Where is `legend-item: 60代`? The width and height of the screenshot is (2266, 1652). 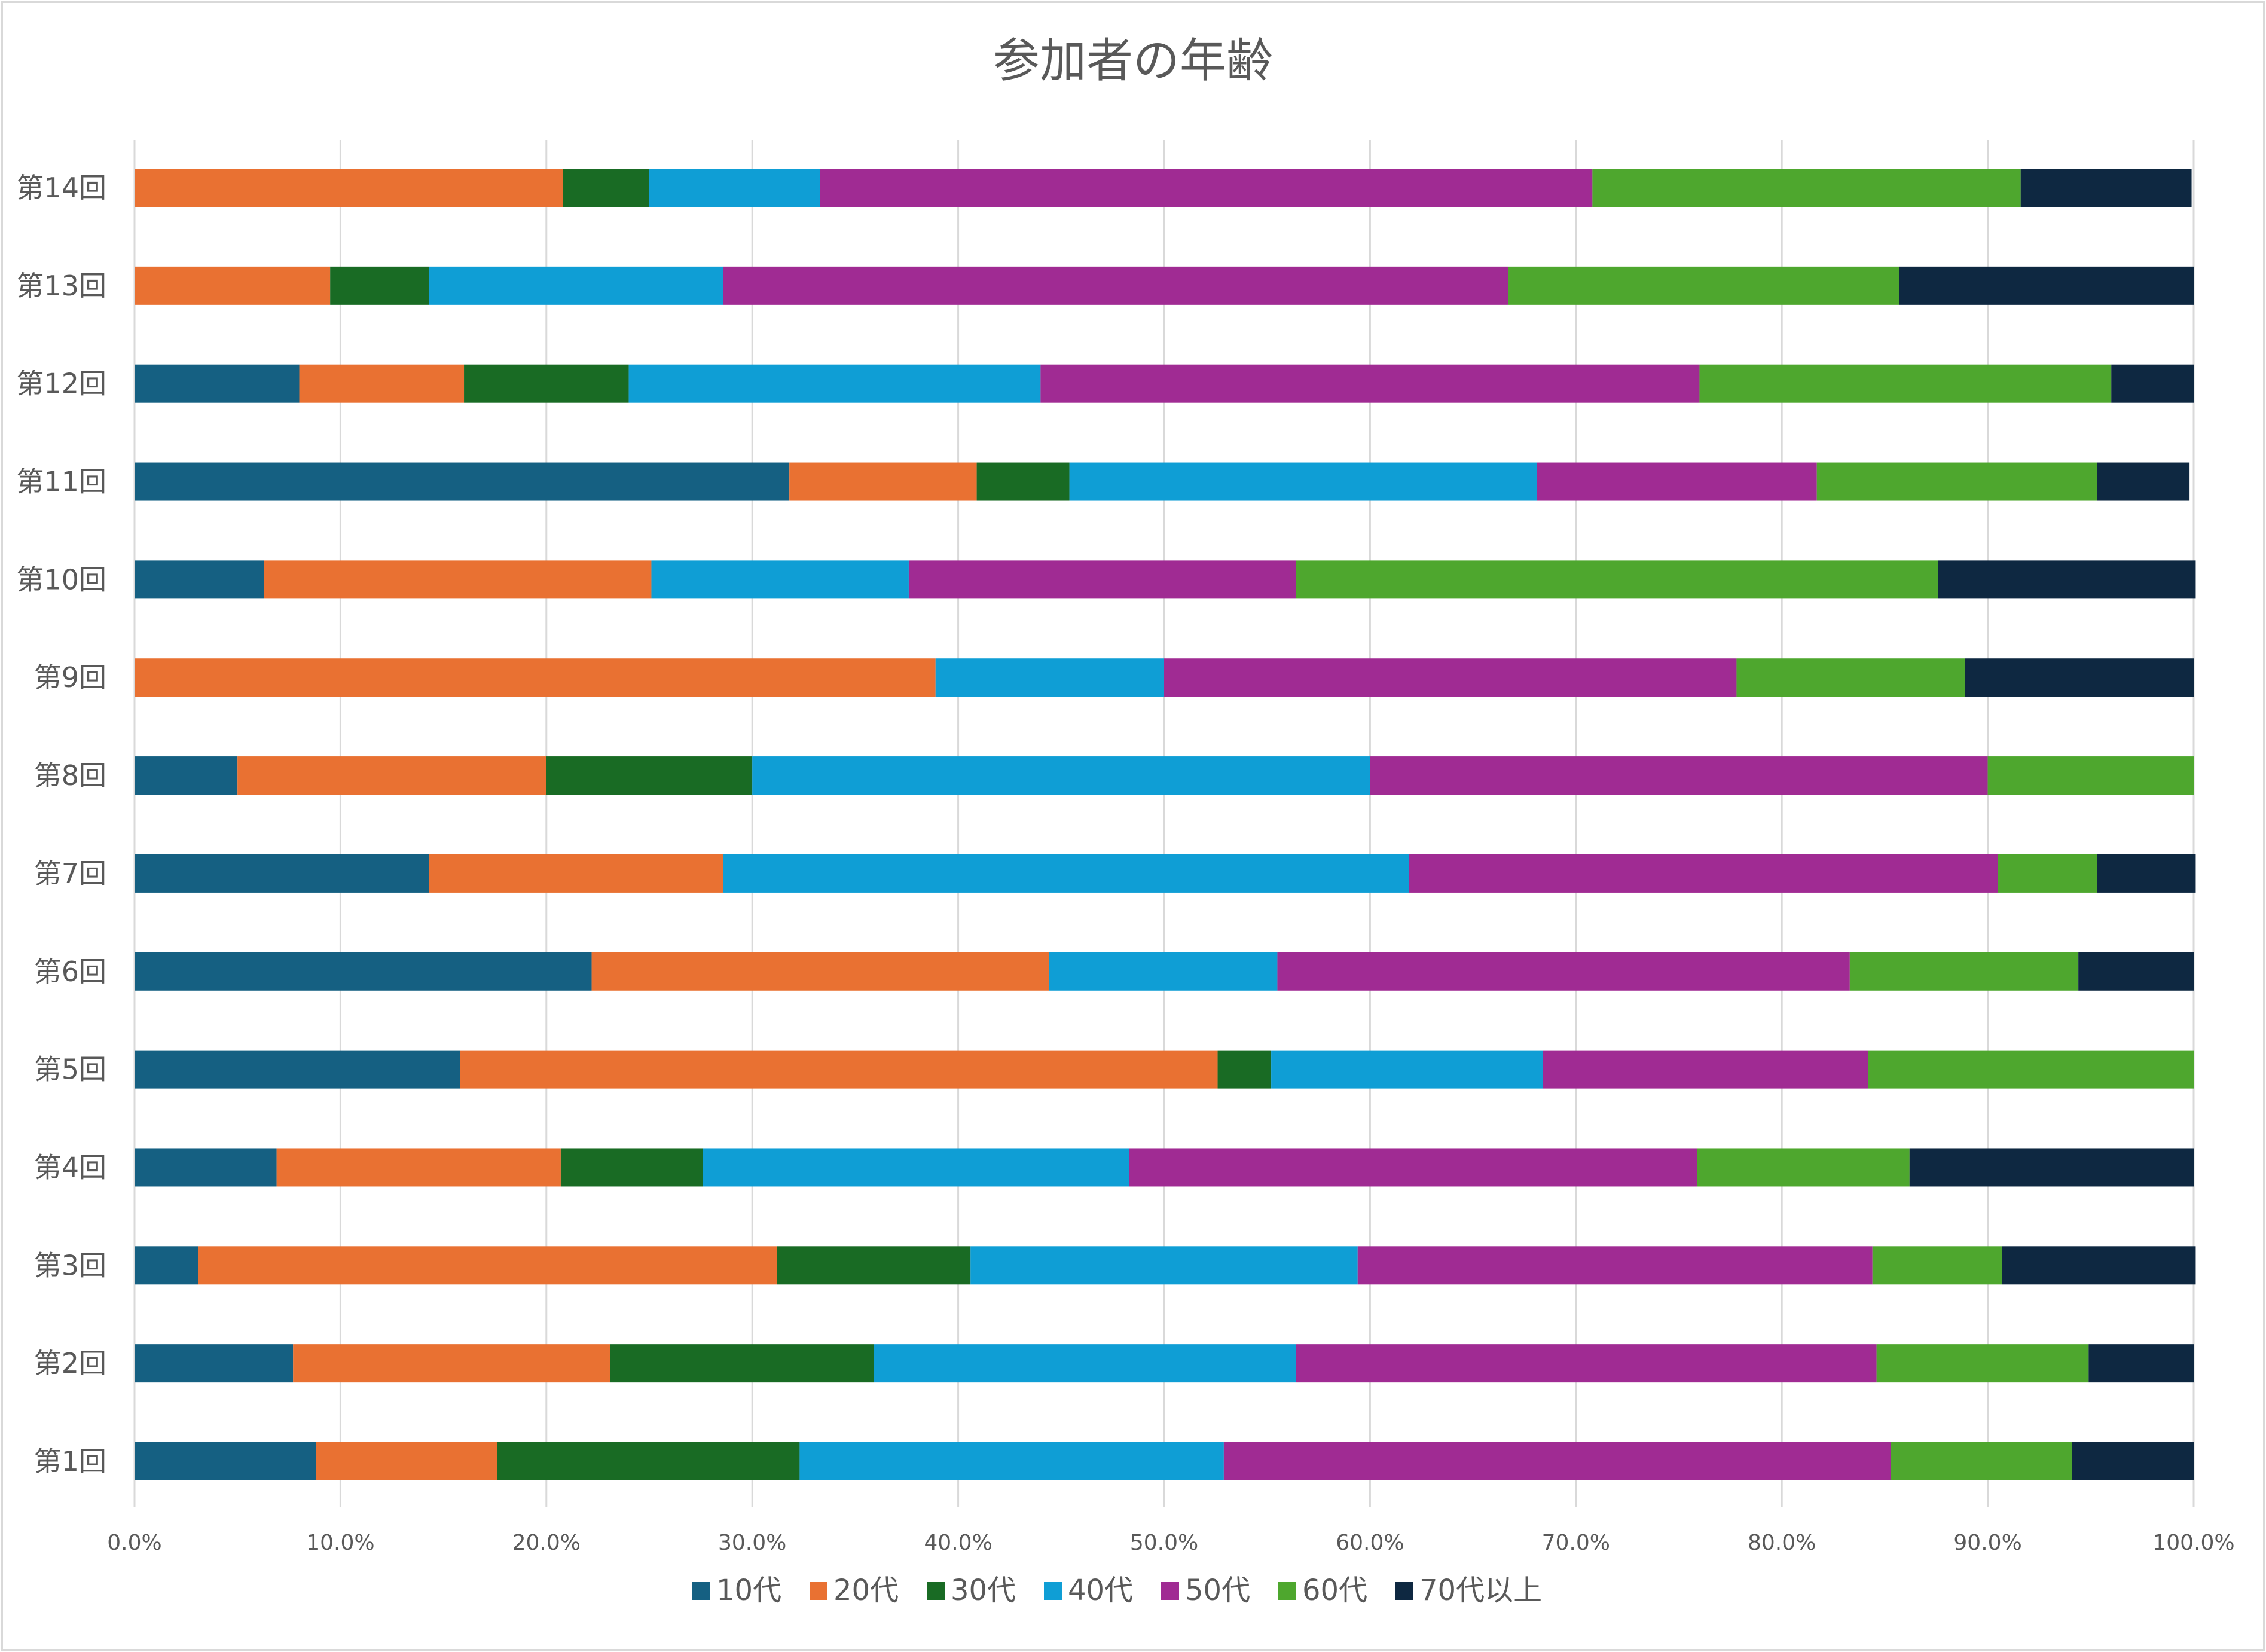
legend-item: 60代 is located at coordinates (1322, 1591).